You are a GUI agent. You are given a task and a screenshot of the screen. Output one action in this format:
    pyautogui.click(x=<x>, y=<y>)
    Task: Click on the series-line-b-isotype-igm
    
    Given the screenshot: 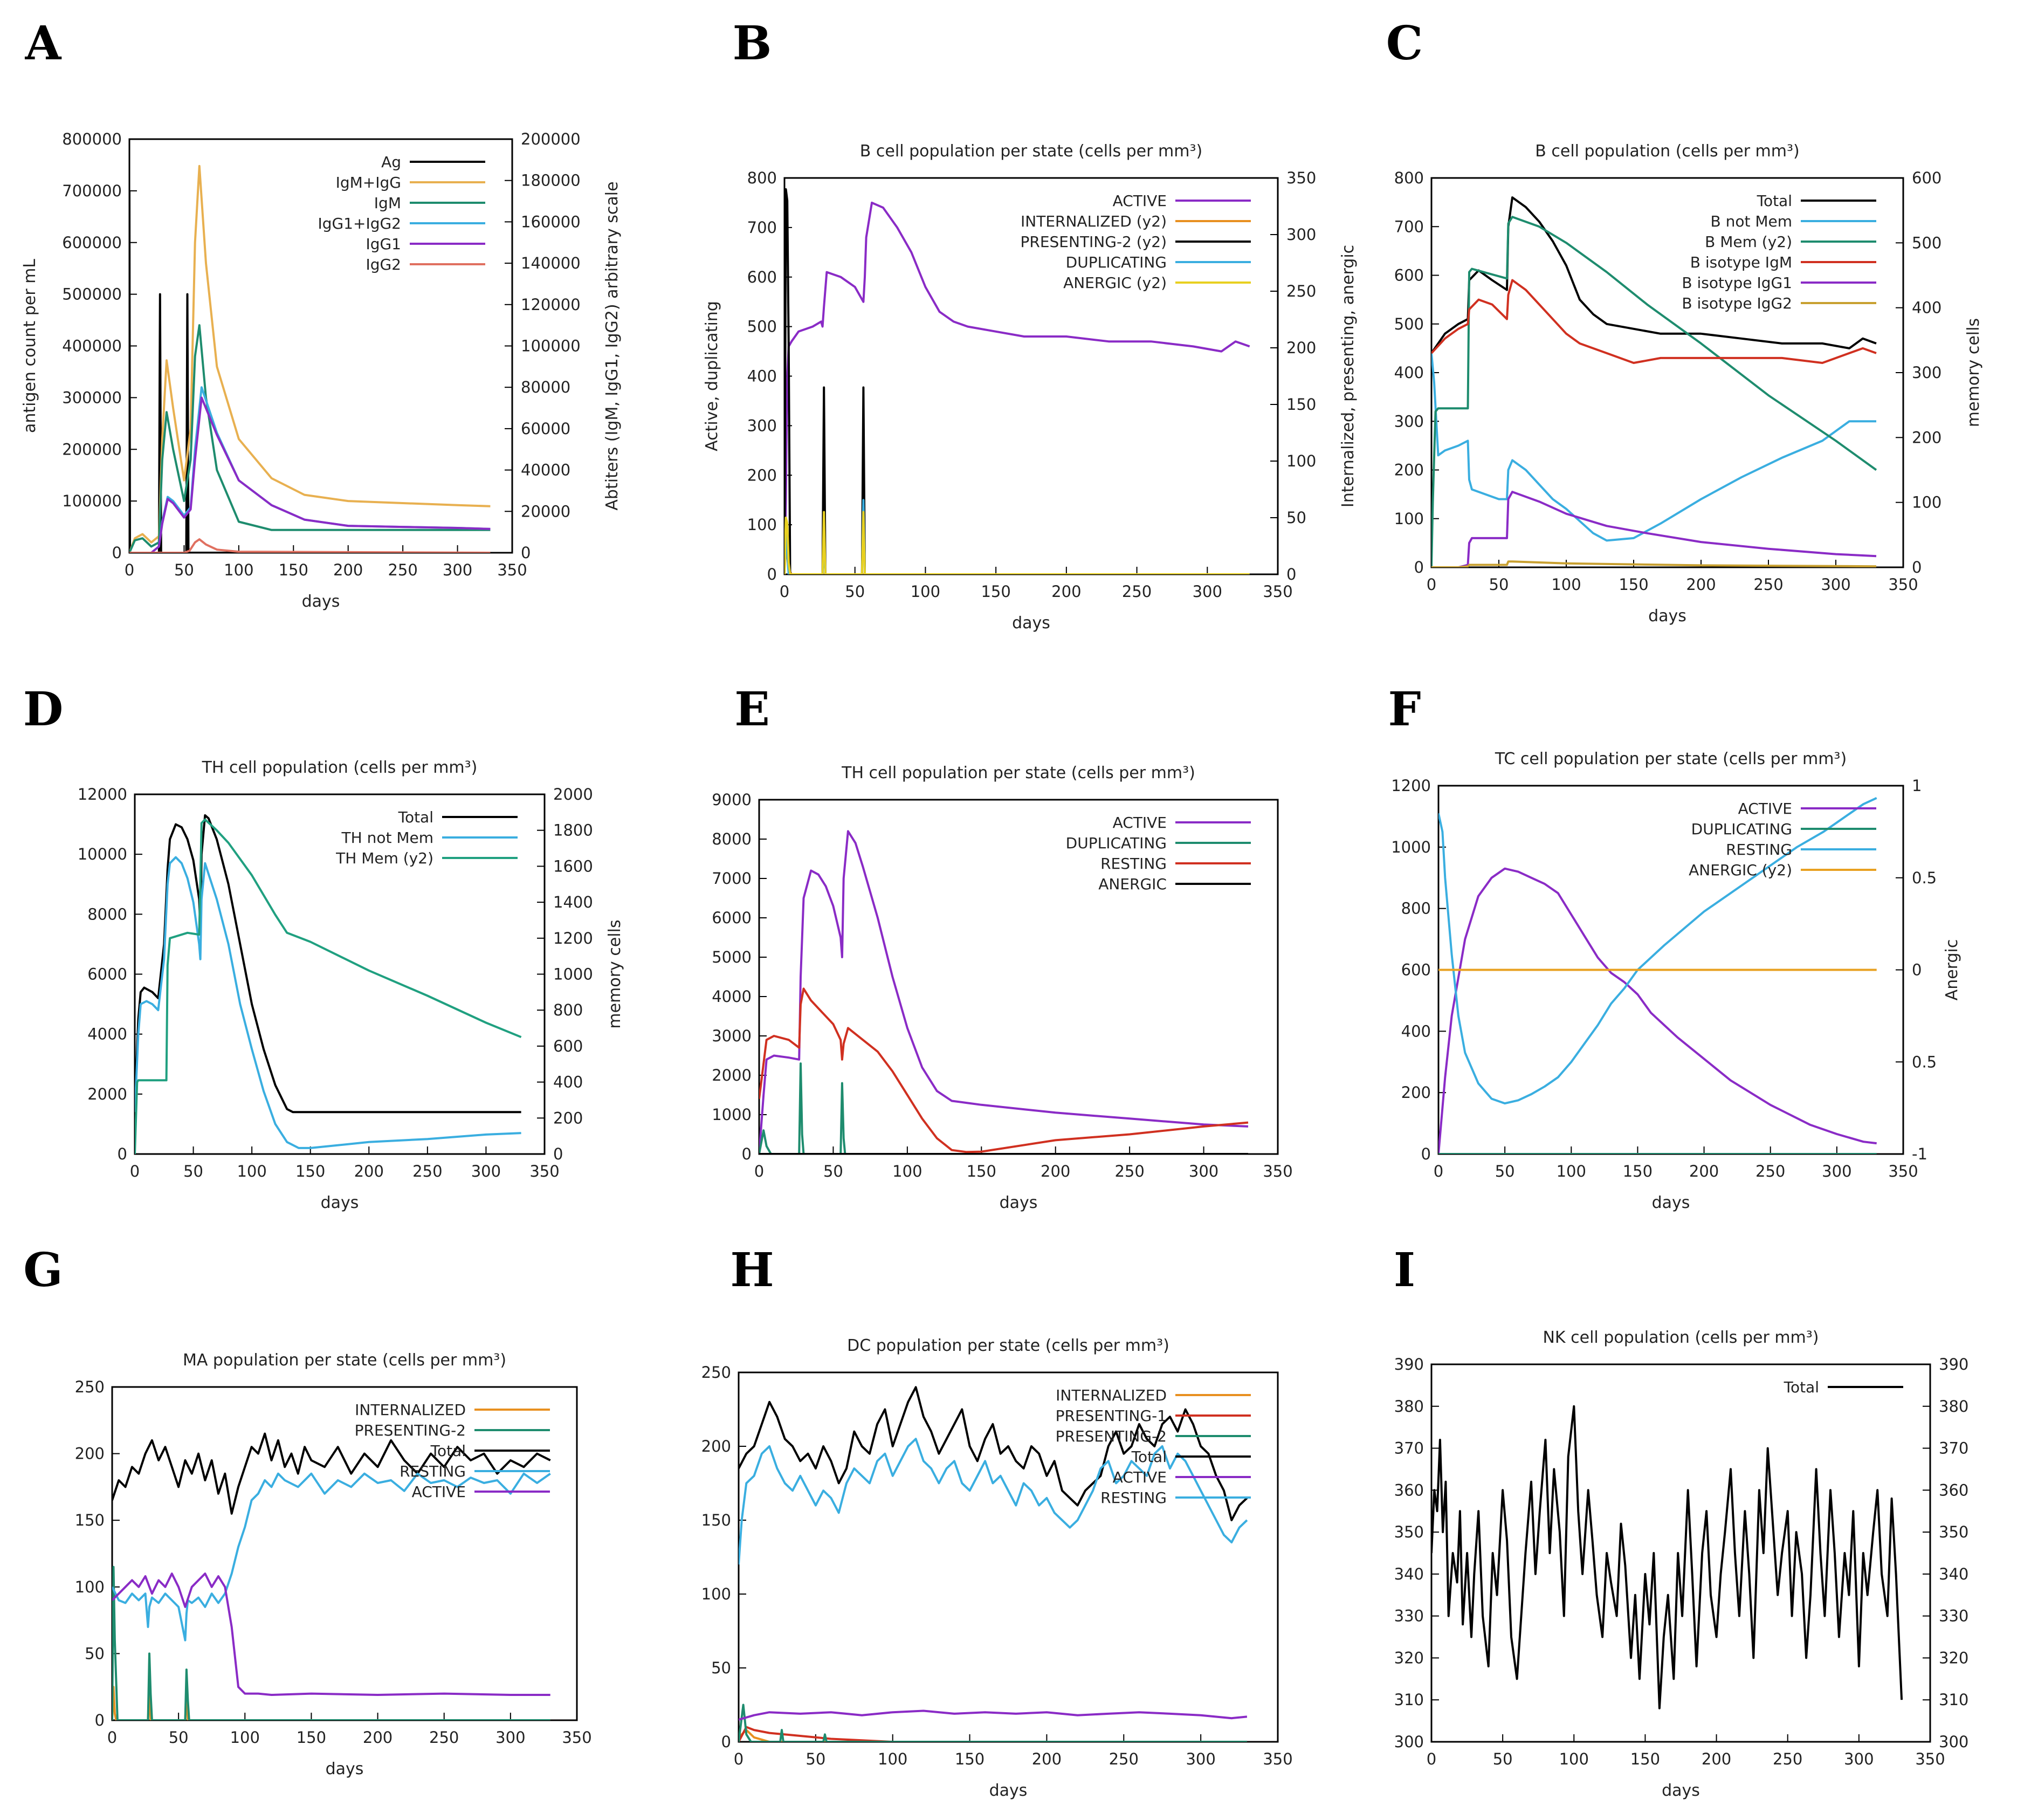 What is the action you would take?
    pyautogui.click(x=1654, y=321)
    